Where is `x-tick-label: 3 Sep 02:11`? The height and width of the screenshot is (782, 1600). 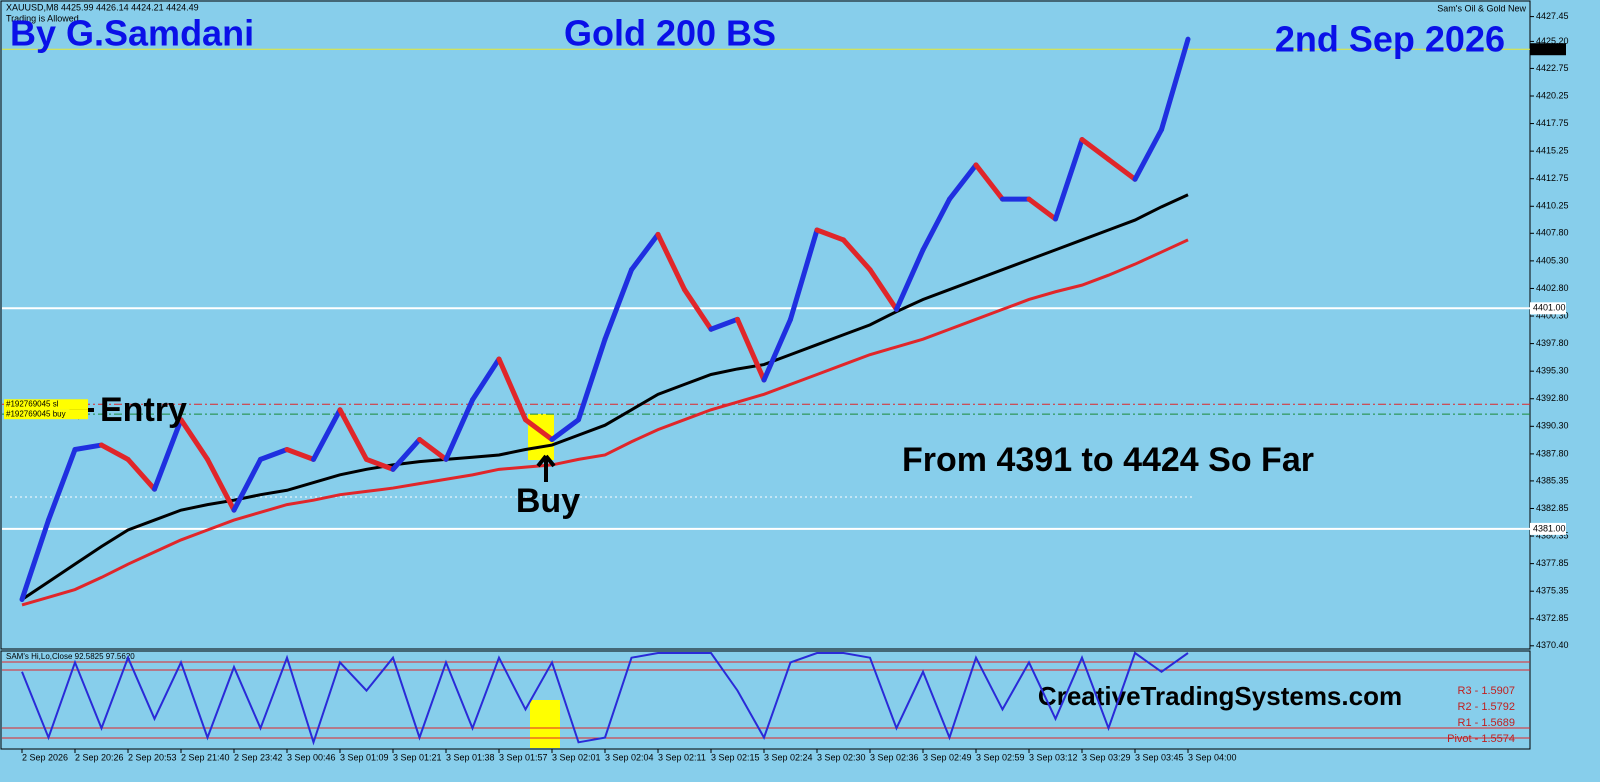 x-tick-label: 3 Sep 02:11 is located at coordinates (682, 757).